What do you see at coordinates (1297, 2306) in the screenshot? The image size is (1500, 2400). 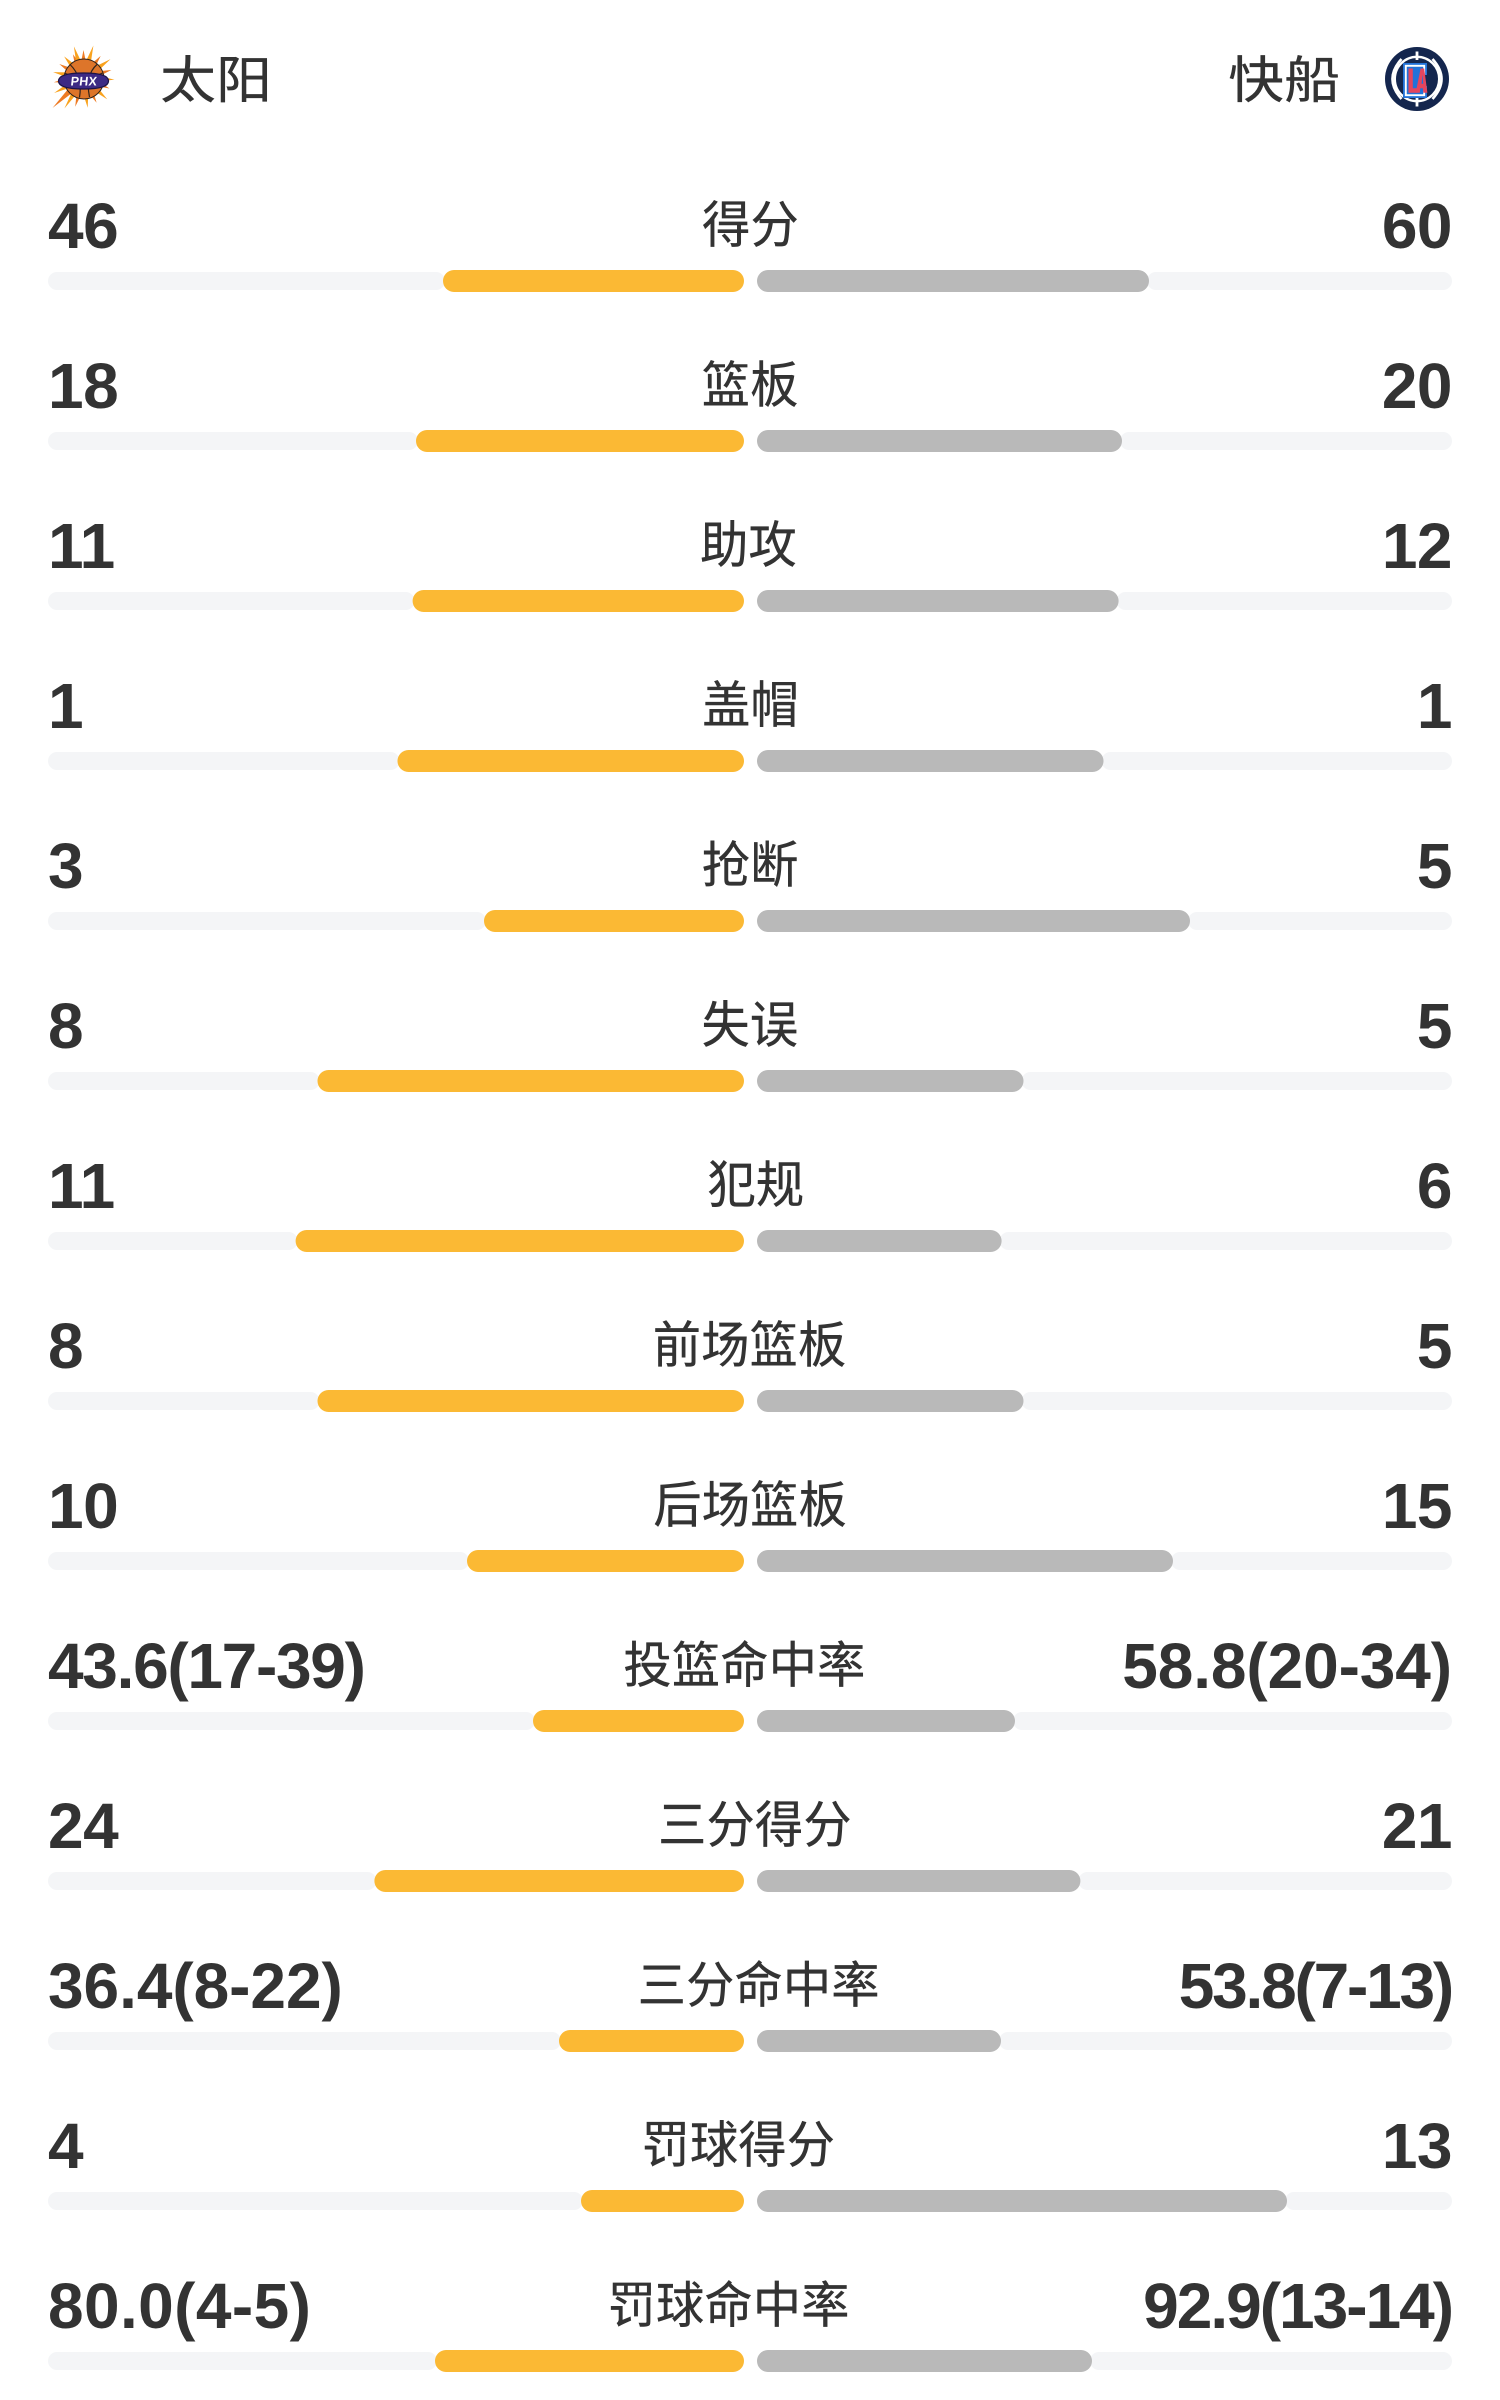 I see `svg-text: 92.9(13-14)` at bounding box center [1297, 2306].